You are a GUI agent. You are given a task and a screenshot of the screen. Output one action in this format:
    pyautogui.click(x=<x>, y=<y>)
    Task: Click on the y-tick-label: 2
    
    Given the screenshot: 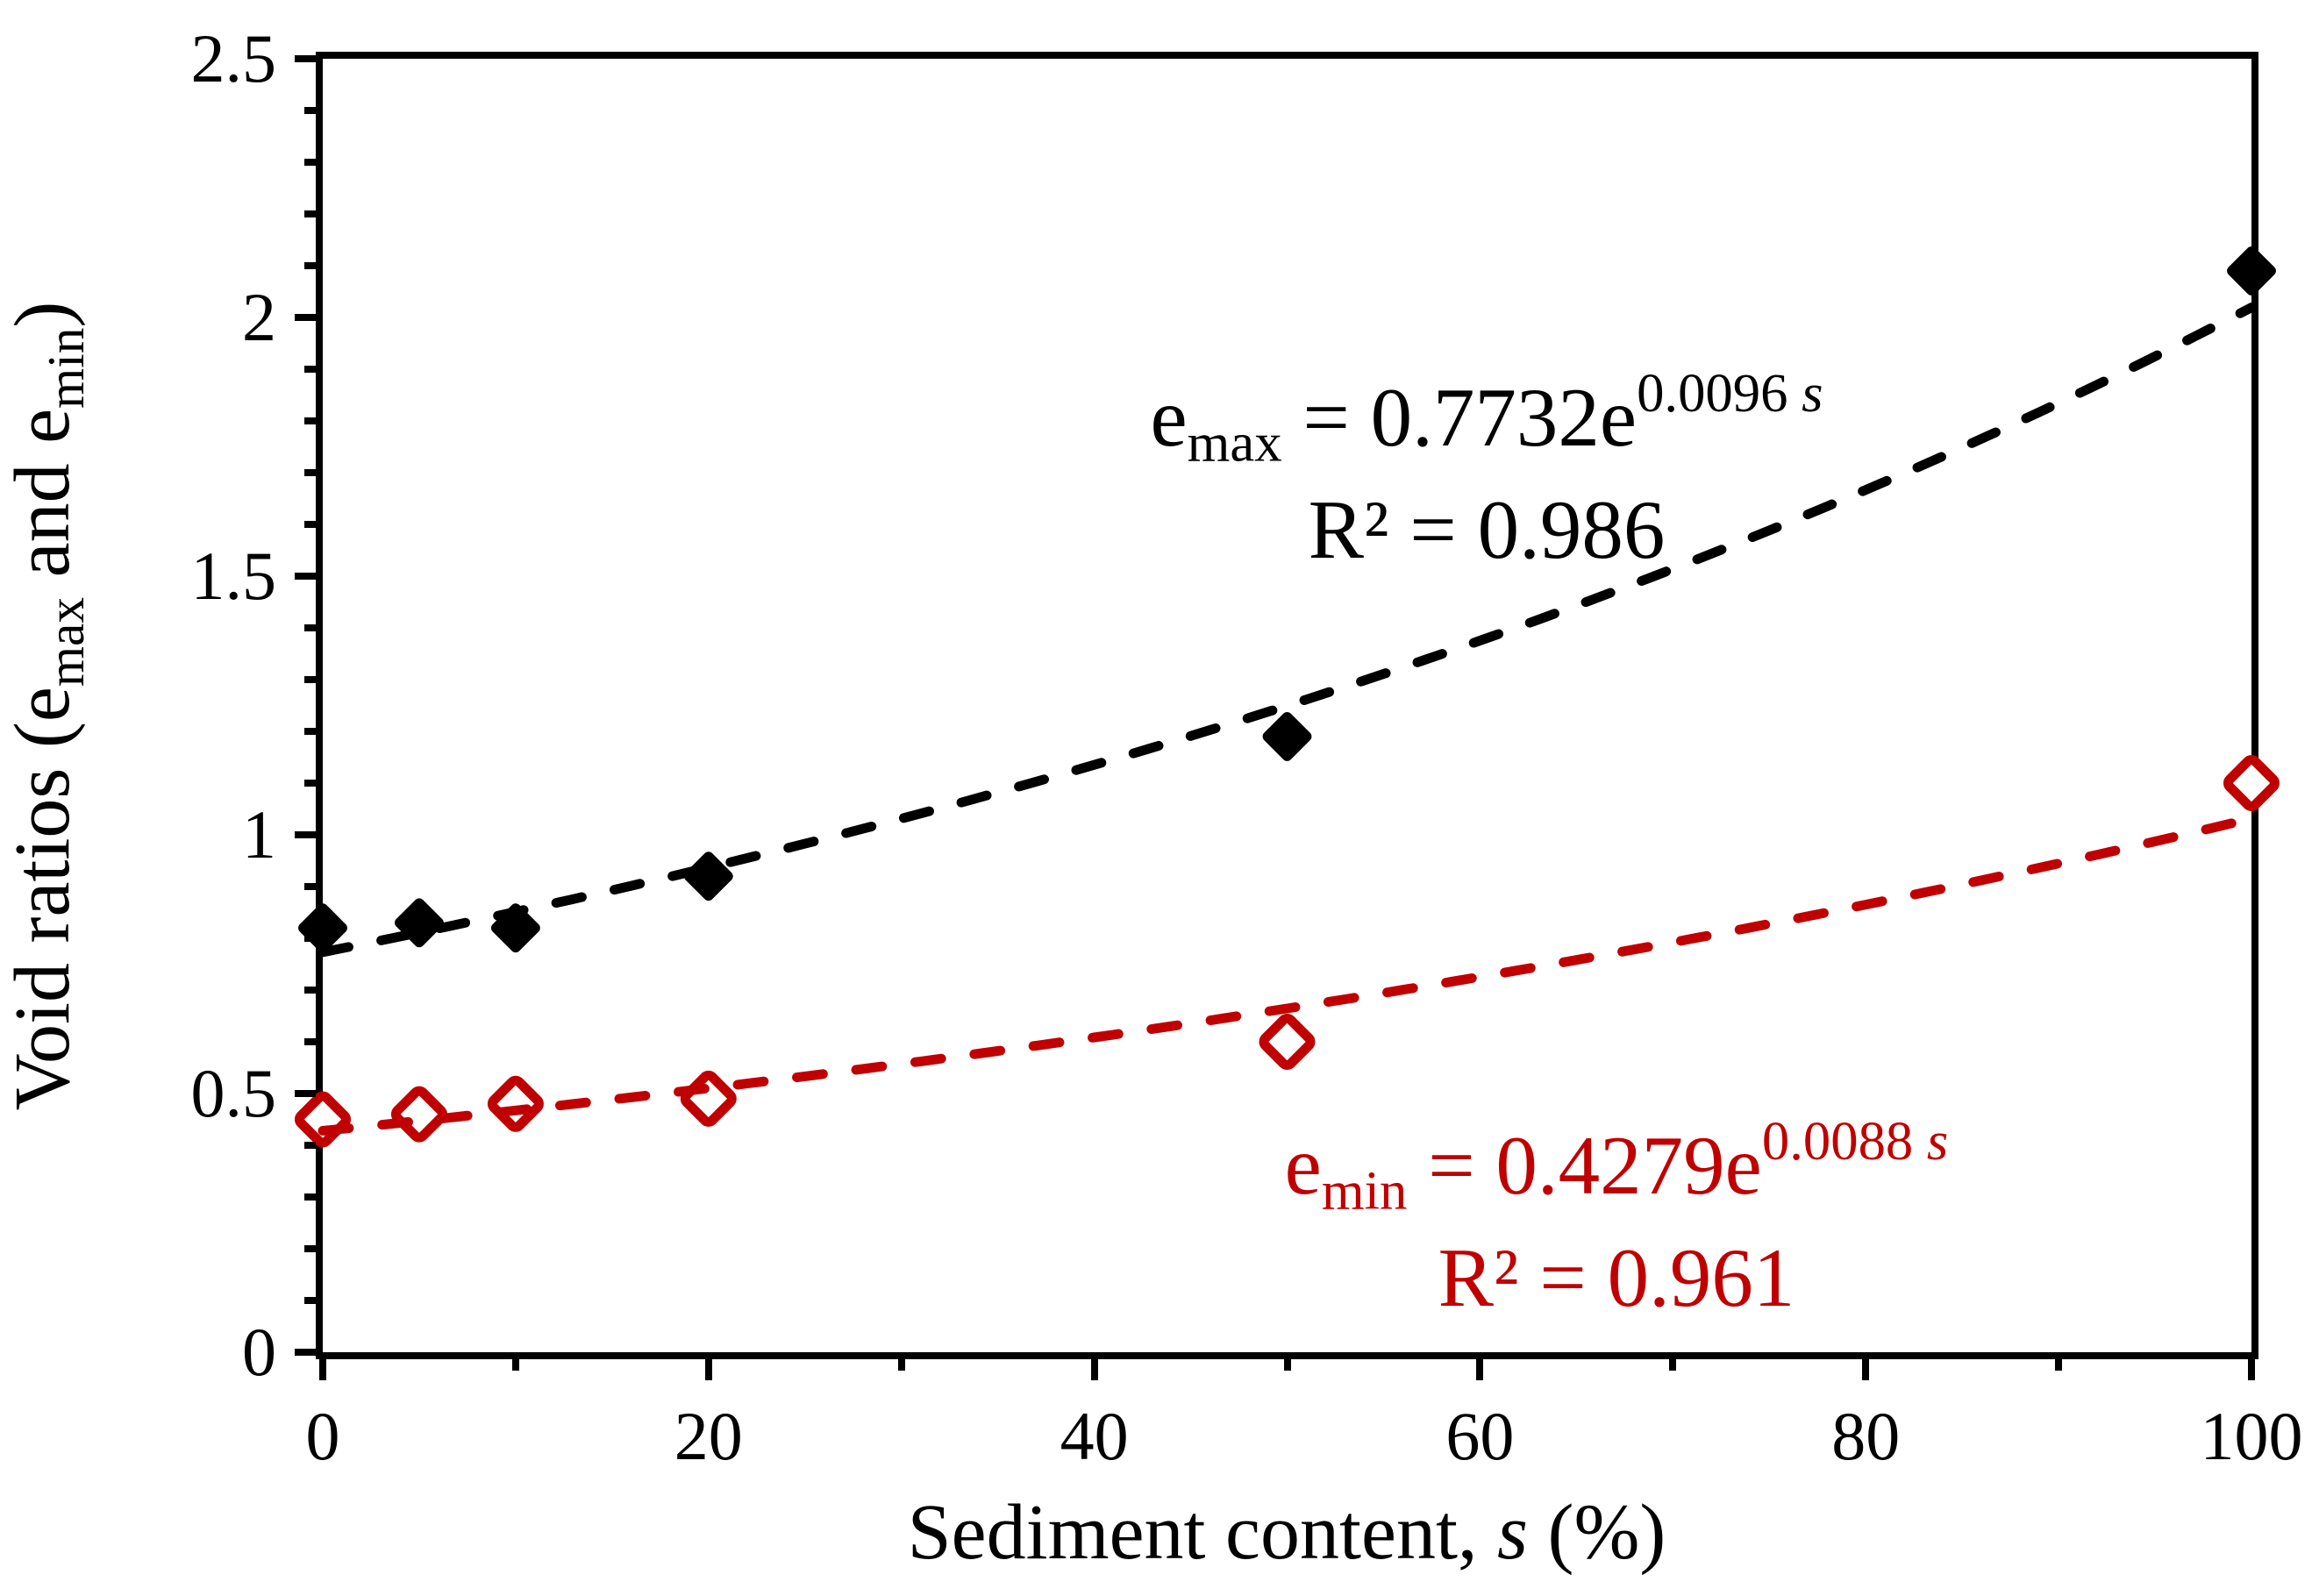 What is the action you would take?
    pyautogui.click(x=259, y=317)
    